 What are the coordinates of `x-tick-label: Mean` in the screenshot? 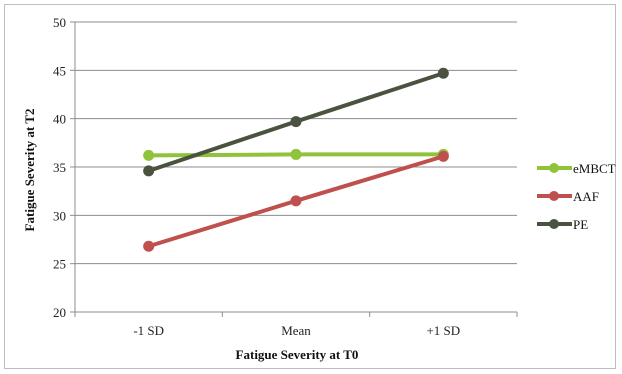 It's located at (296, 330).